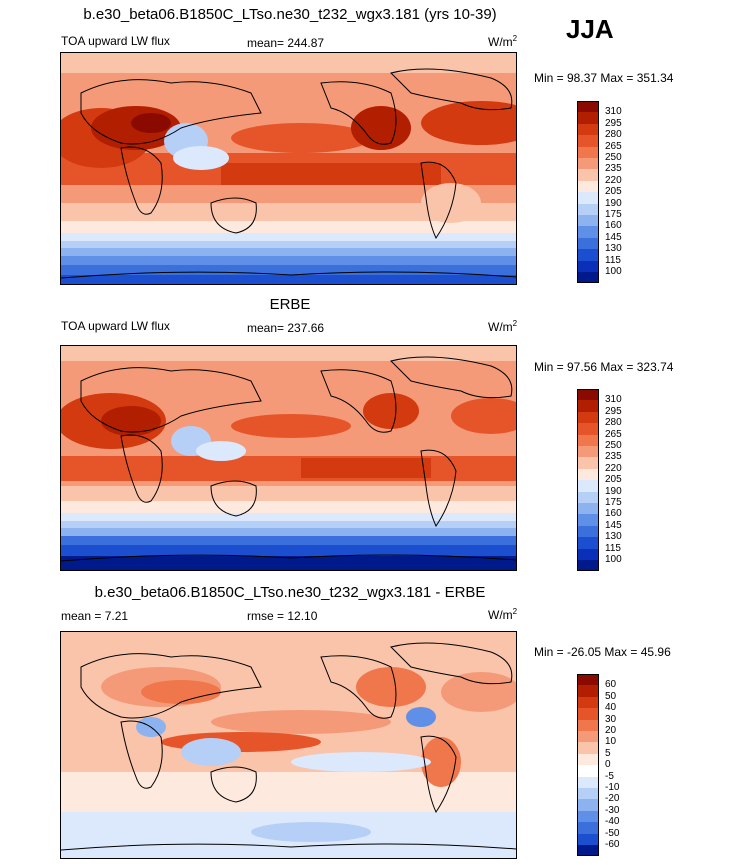 This screenshot has width=732, height=865. I want to click on panel-diff-rmse: rmse = 12.10, so click(282, 616).